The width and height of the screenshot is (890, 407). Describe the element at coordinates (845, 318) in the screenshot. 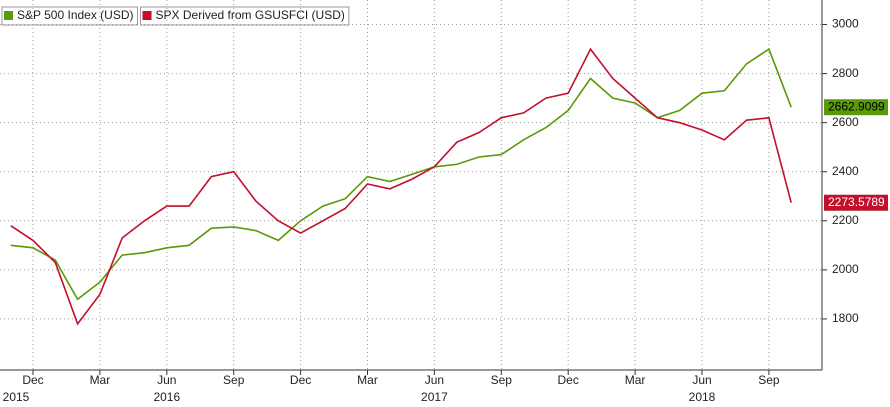

I see `y-tick-label: 1800` at that location.